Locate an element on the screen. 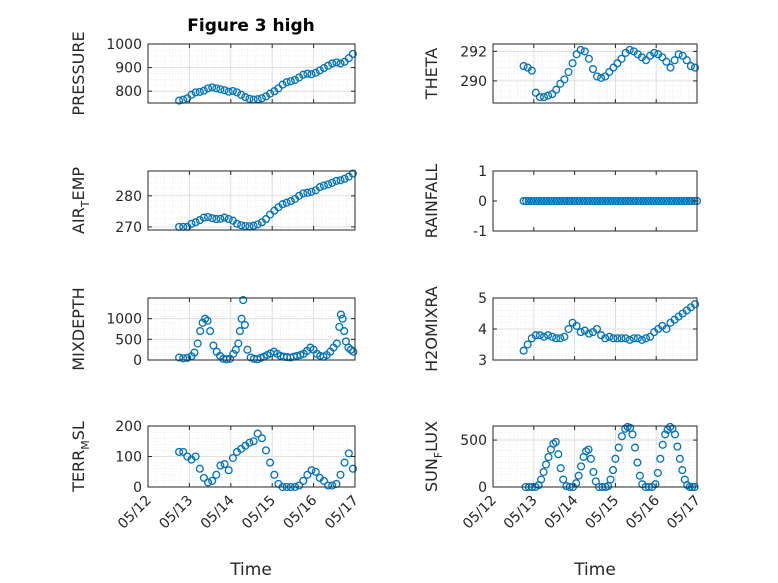  panel-air_temp: 270 280 AIRTEMP is located at coordinates (213, 201).